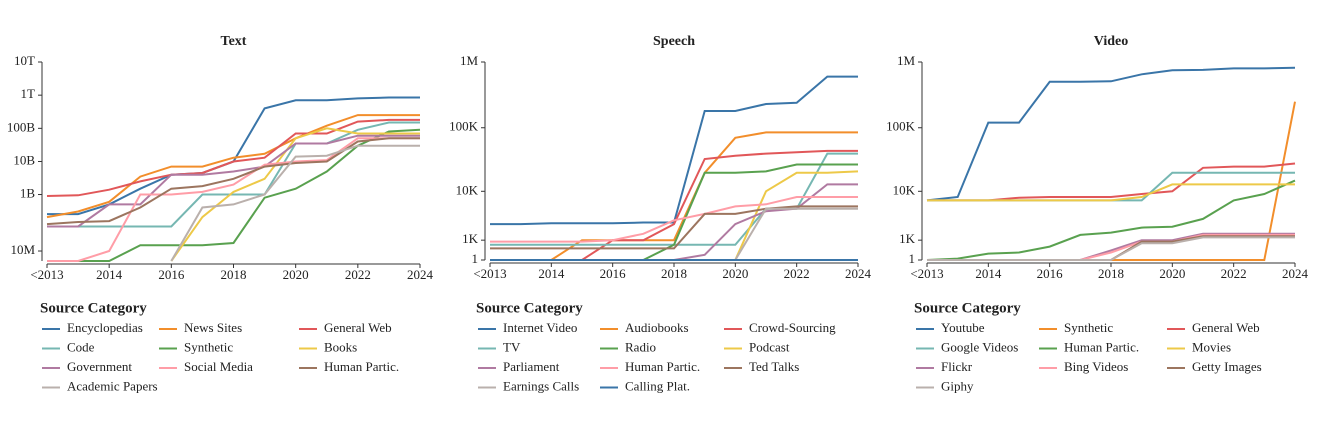 This screenshot has width=1324, height=428. I want to click on legend-label: TV, so click(512, 346).